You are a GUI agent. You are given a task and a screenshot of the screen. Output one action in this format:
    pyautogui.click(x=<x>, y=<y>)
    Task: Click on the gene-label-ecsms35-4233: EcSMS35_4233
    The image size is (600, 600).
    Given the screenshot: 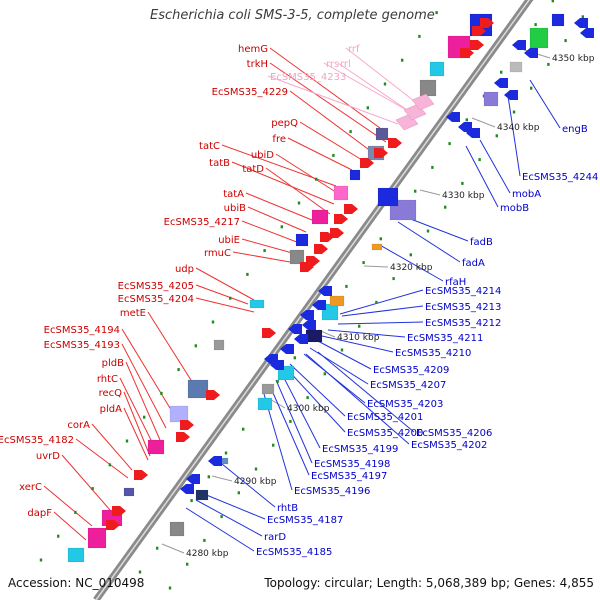 What is the action you would take?
    pyautogui.click(x=308, y=77)
    